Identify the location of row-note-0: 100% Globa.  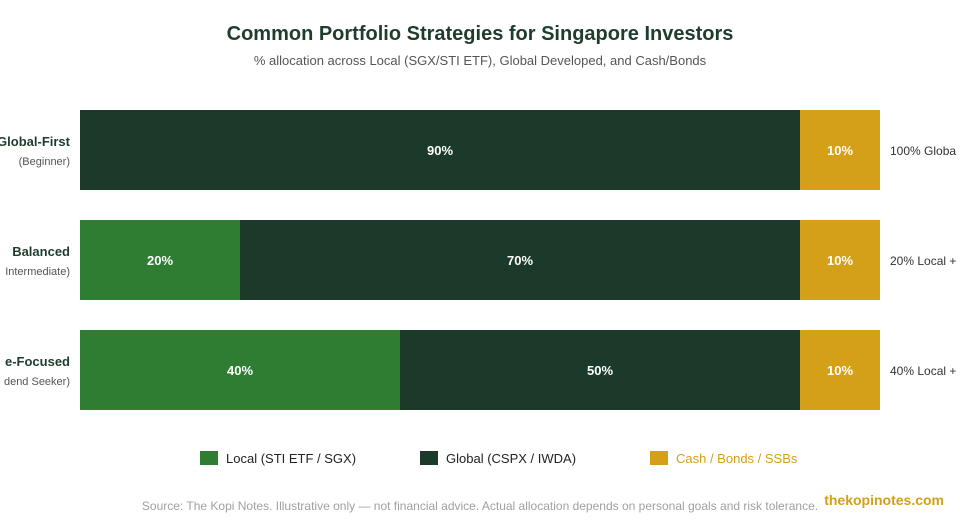
(923, 151).